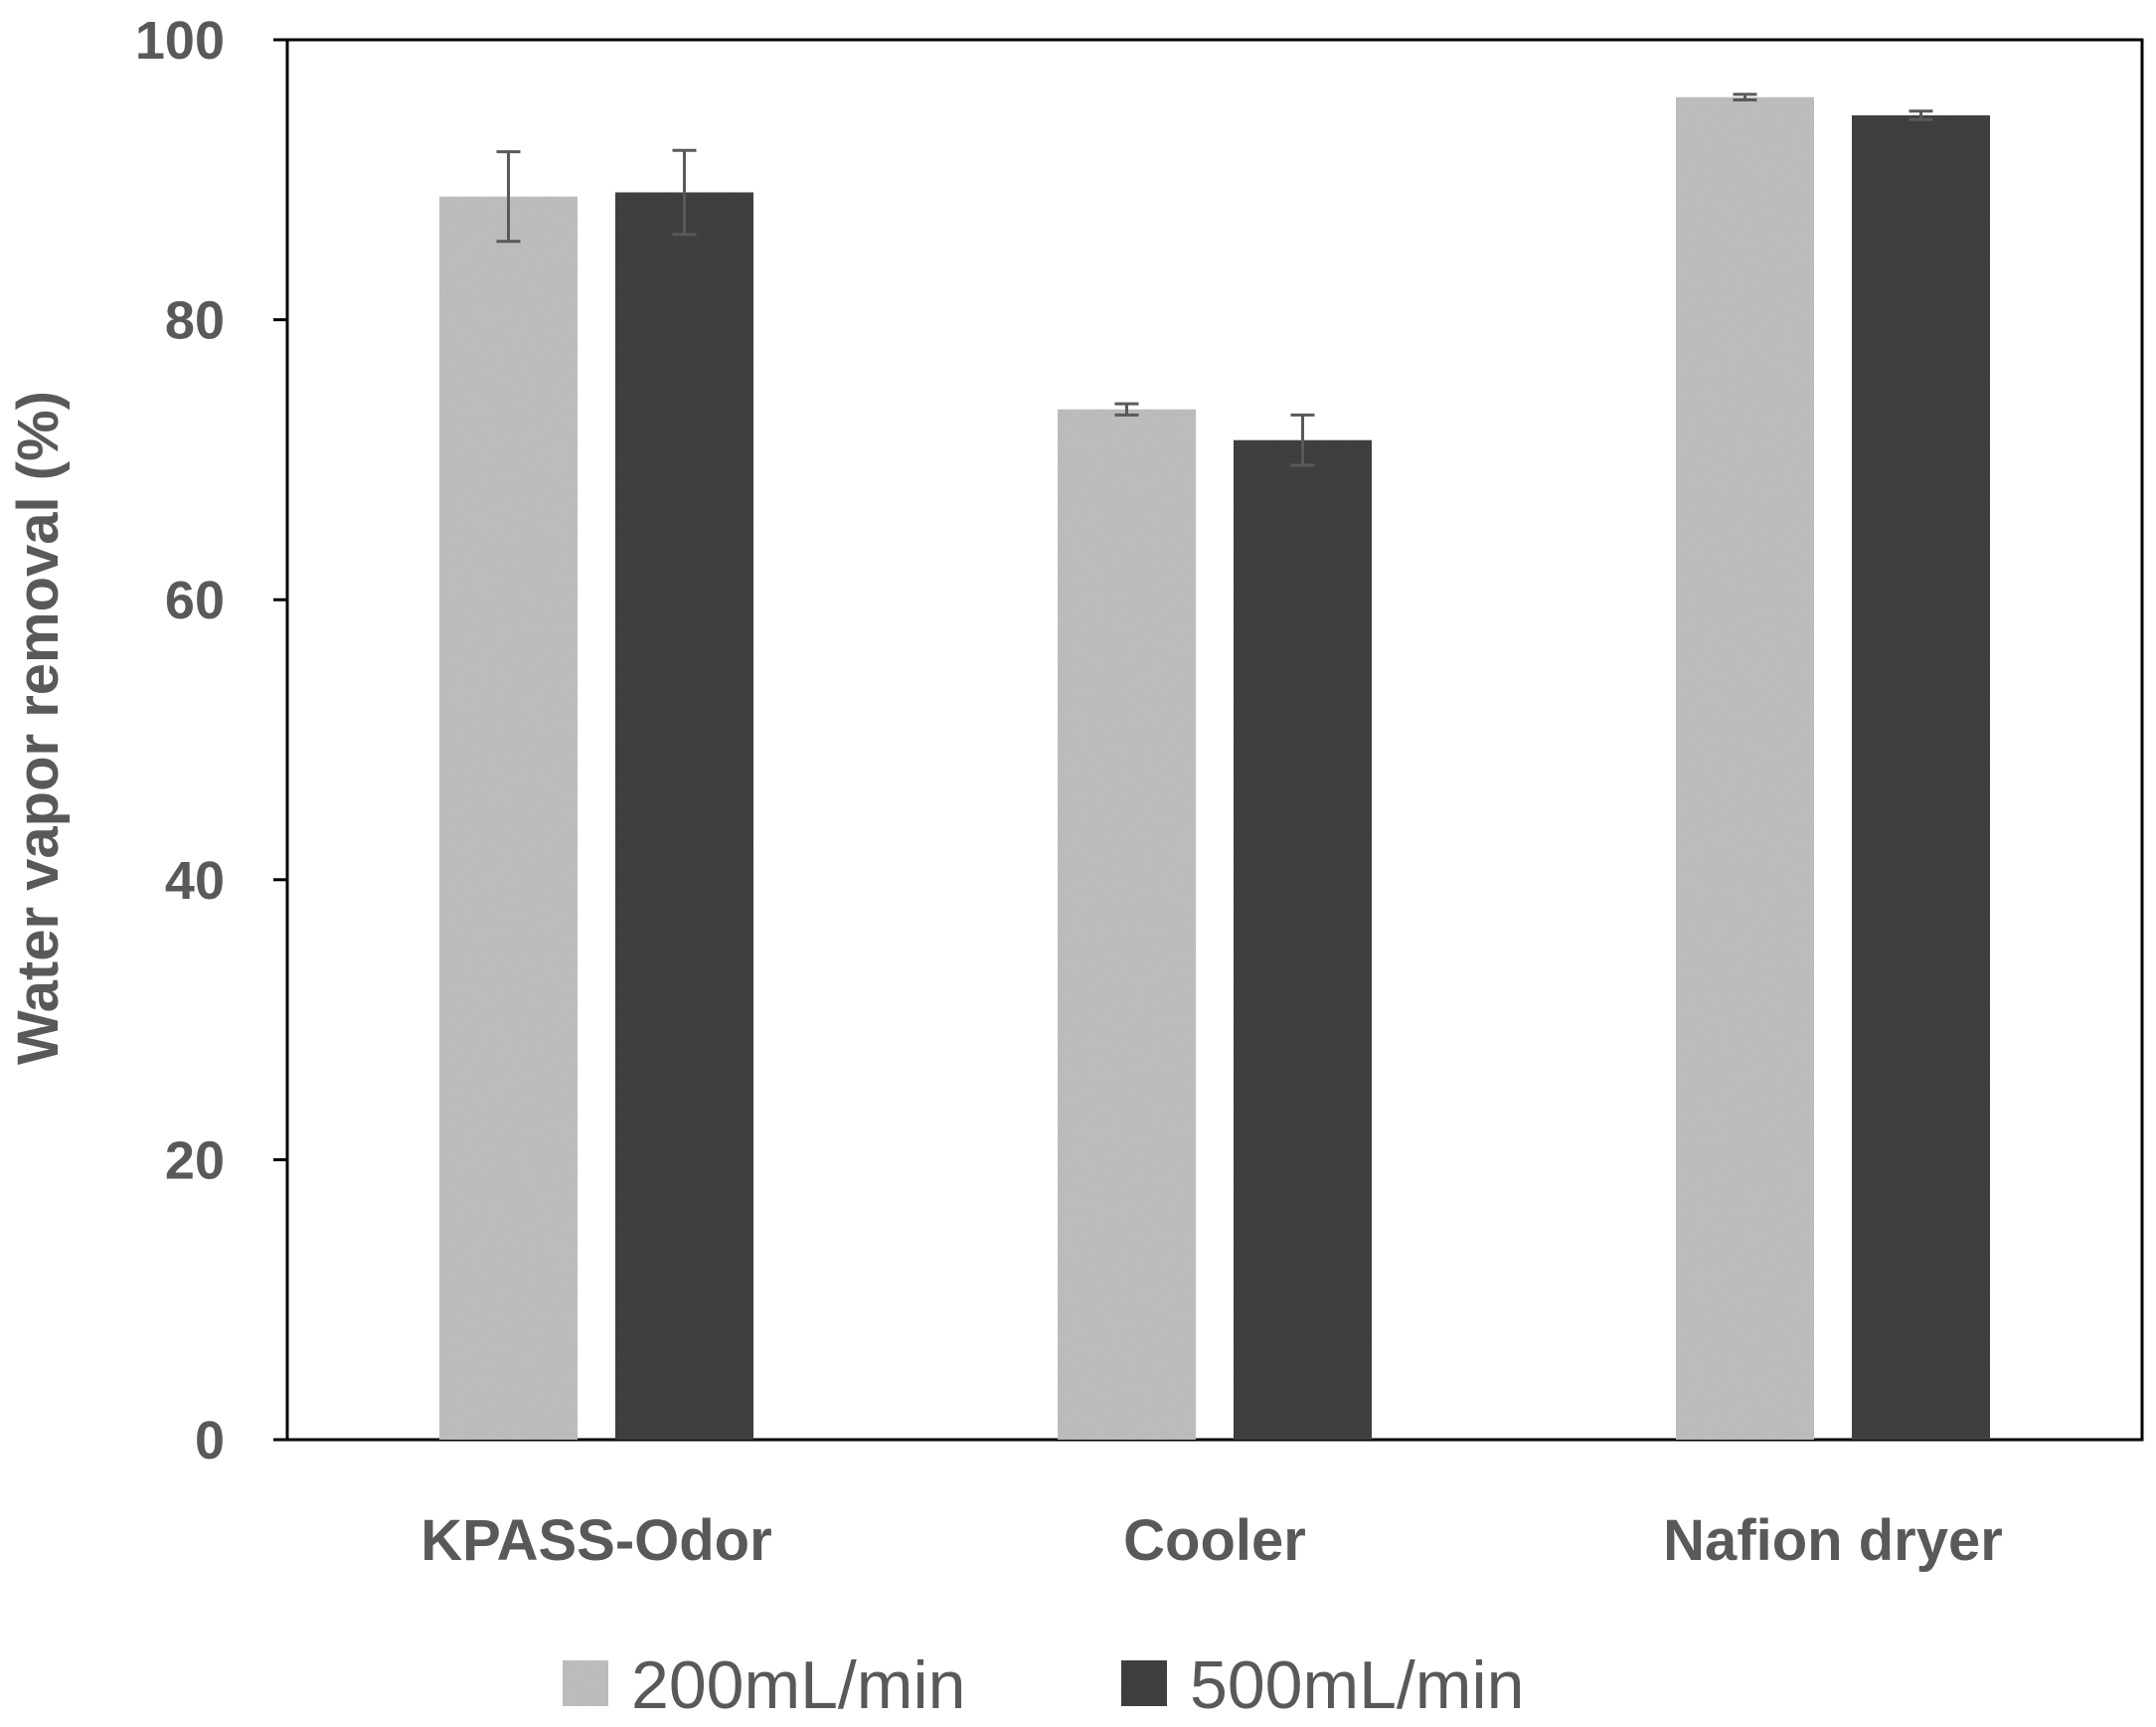 This screenshot has width=2156, height=1727. What do you see at coordinates (595, 1540) in the screenshot?
I see `x-category-label: KPASS-Odor` at bounding box center [595, 1540].